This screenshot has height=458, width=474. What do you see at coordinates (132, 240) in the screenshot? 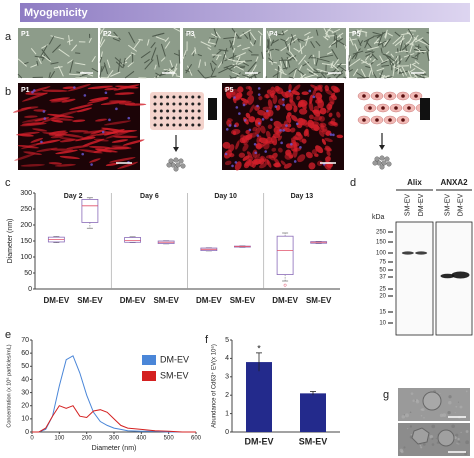
I see `box` at bounding box center [132, 240].